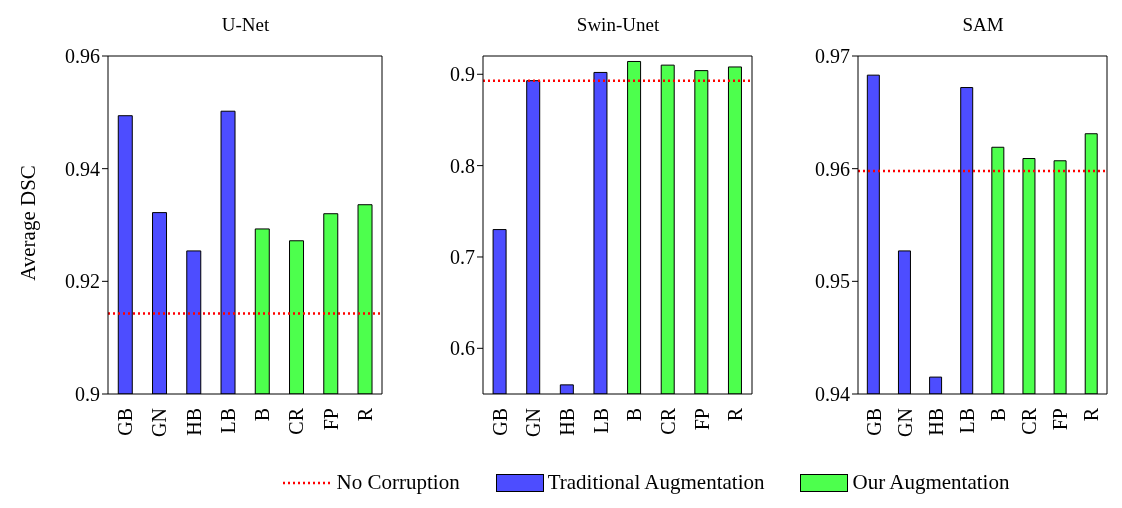  What do you see at coordinates (462, 165) in the screenshot?
I see `y-tick-label: 0.8` at bounding box center [462, 165].